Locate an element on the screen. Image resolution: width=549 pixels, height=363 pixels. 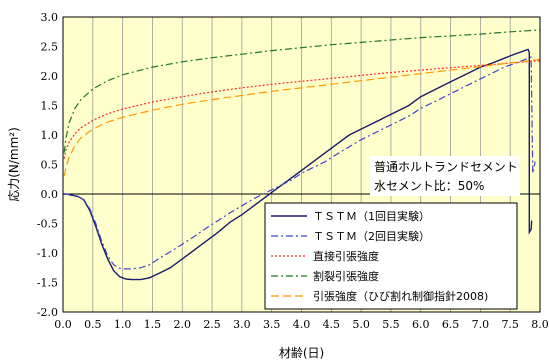
y-tick-label: 1.0 is located at coordinates (50, 135).